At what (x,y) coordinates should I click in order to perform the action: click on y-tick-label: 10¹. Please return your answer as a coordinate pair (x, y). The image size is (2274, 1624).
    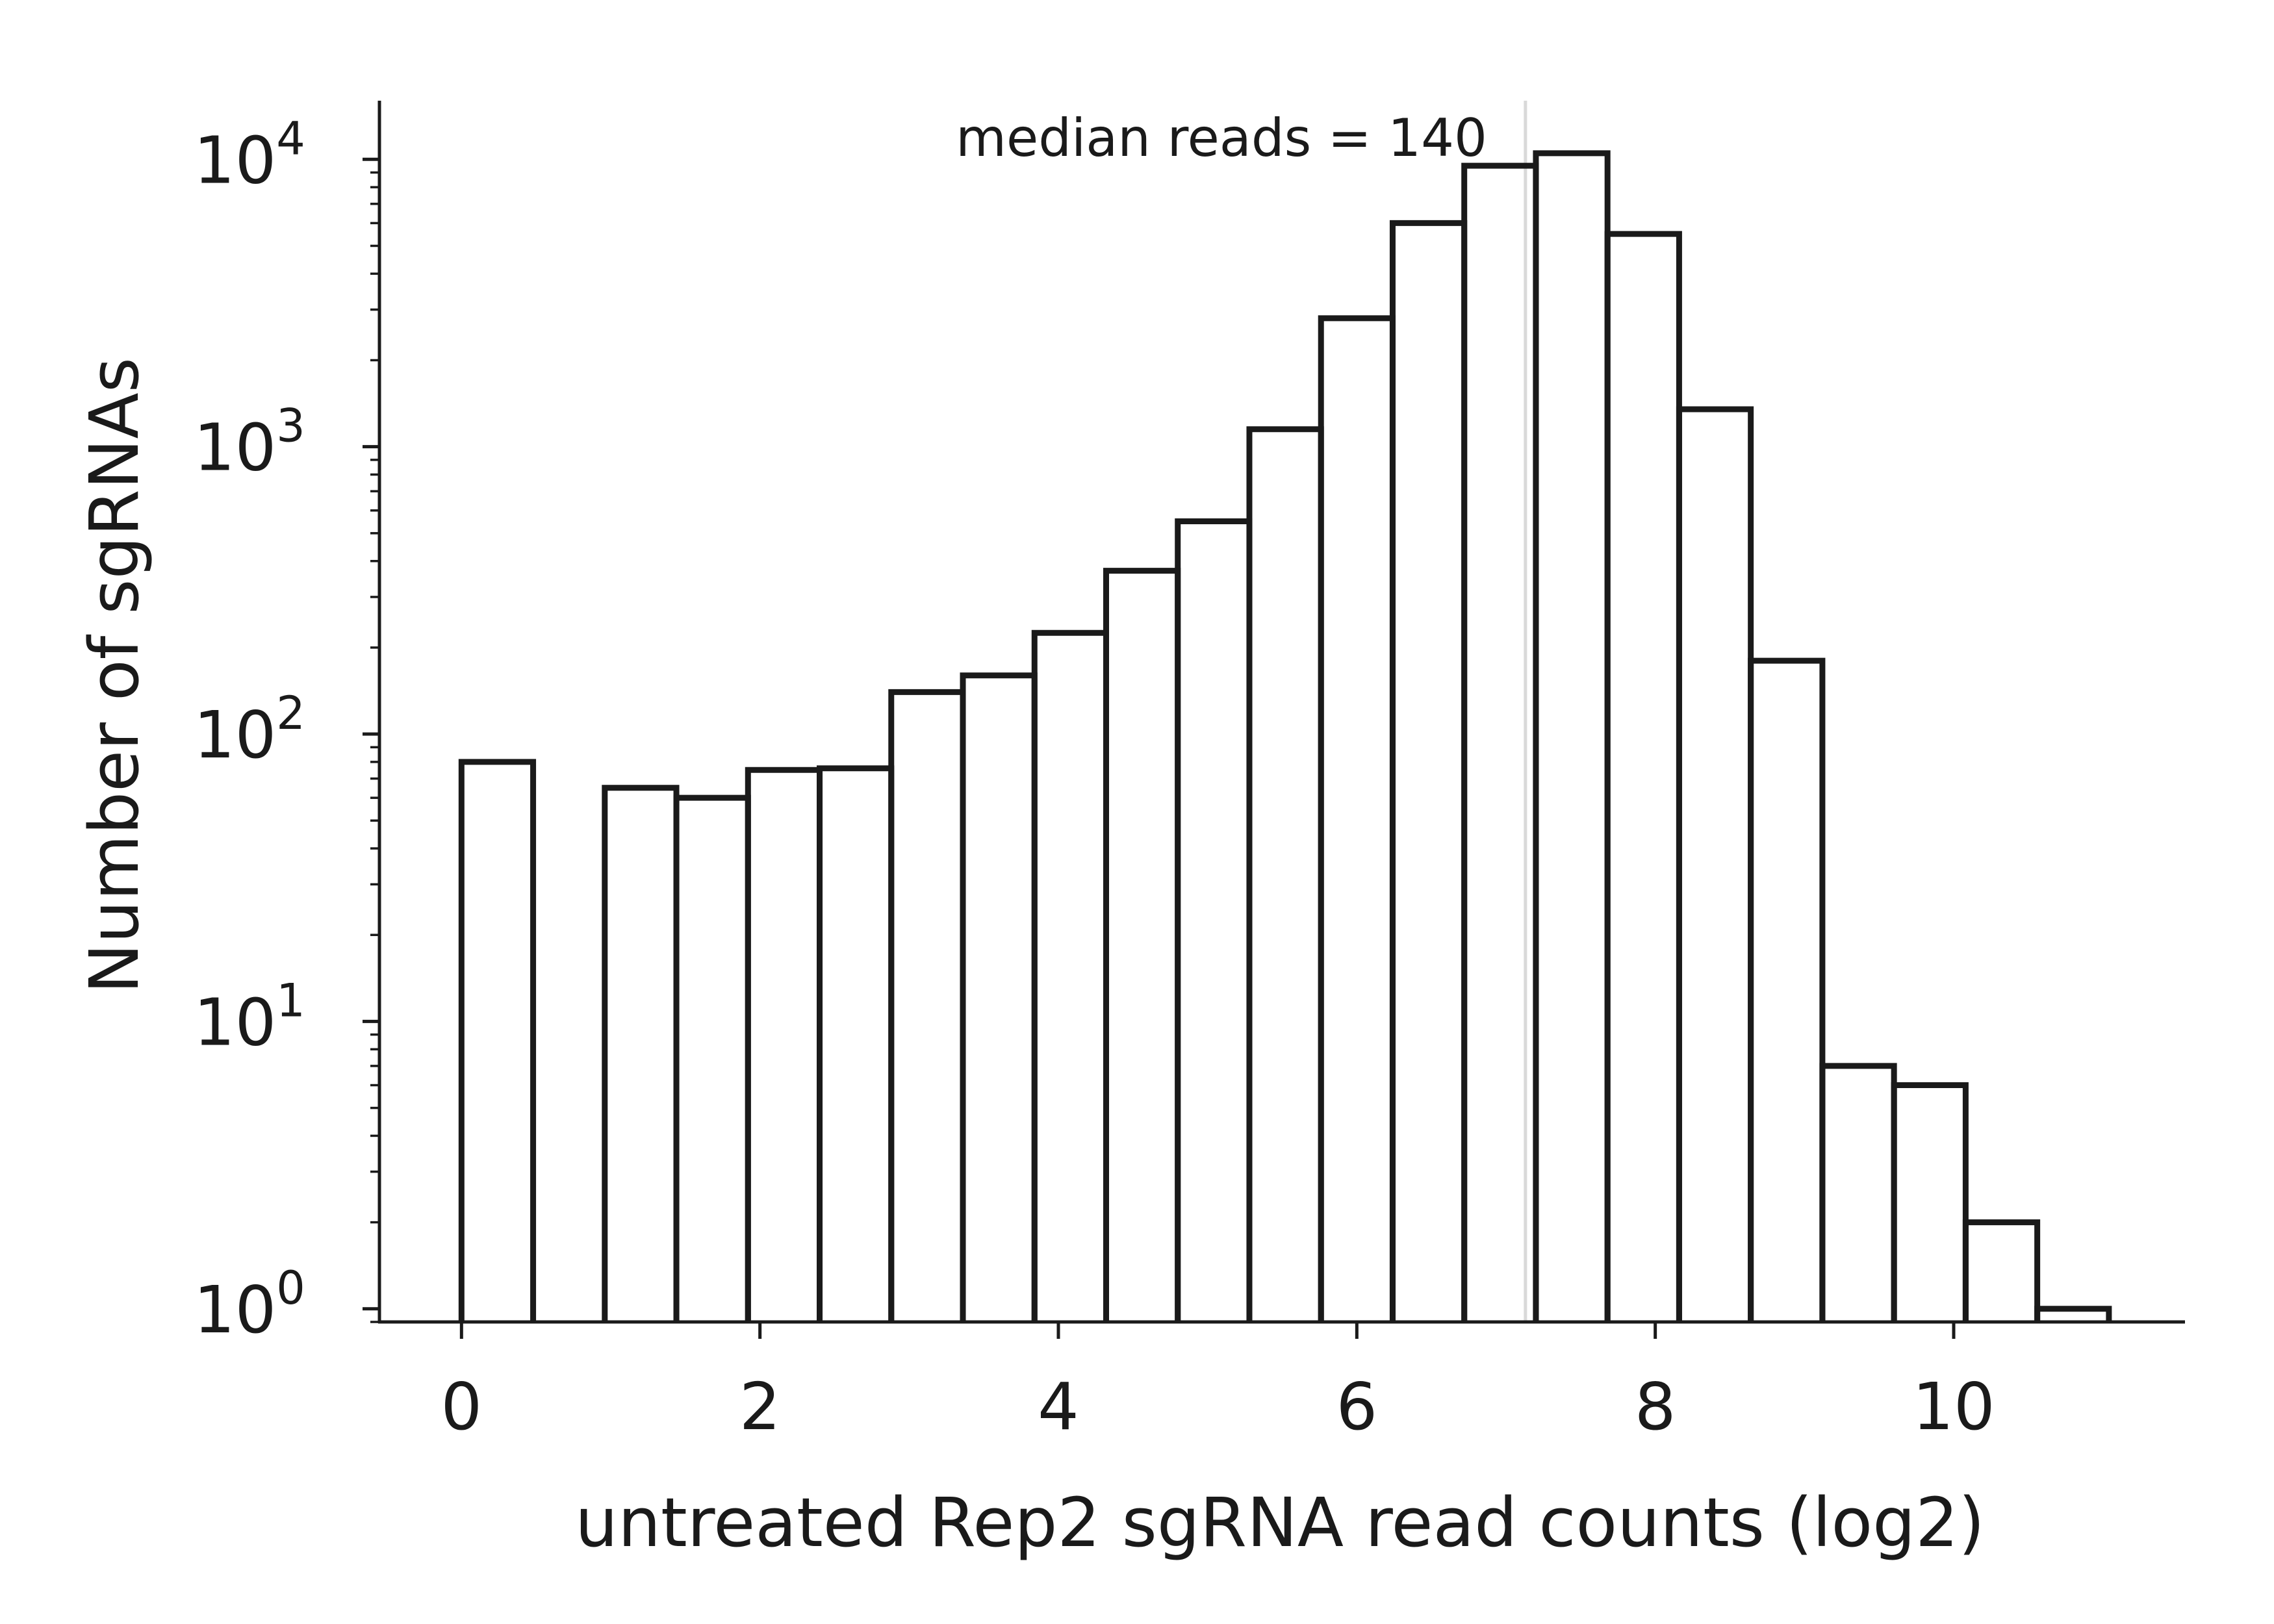
    Looking at the image, I should click on (249, 1017).